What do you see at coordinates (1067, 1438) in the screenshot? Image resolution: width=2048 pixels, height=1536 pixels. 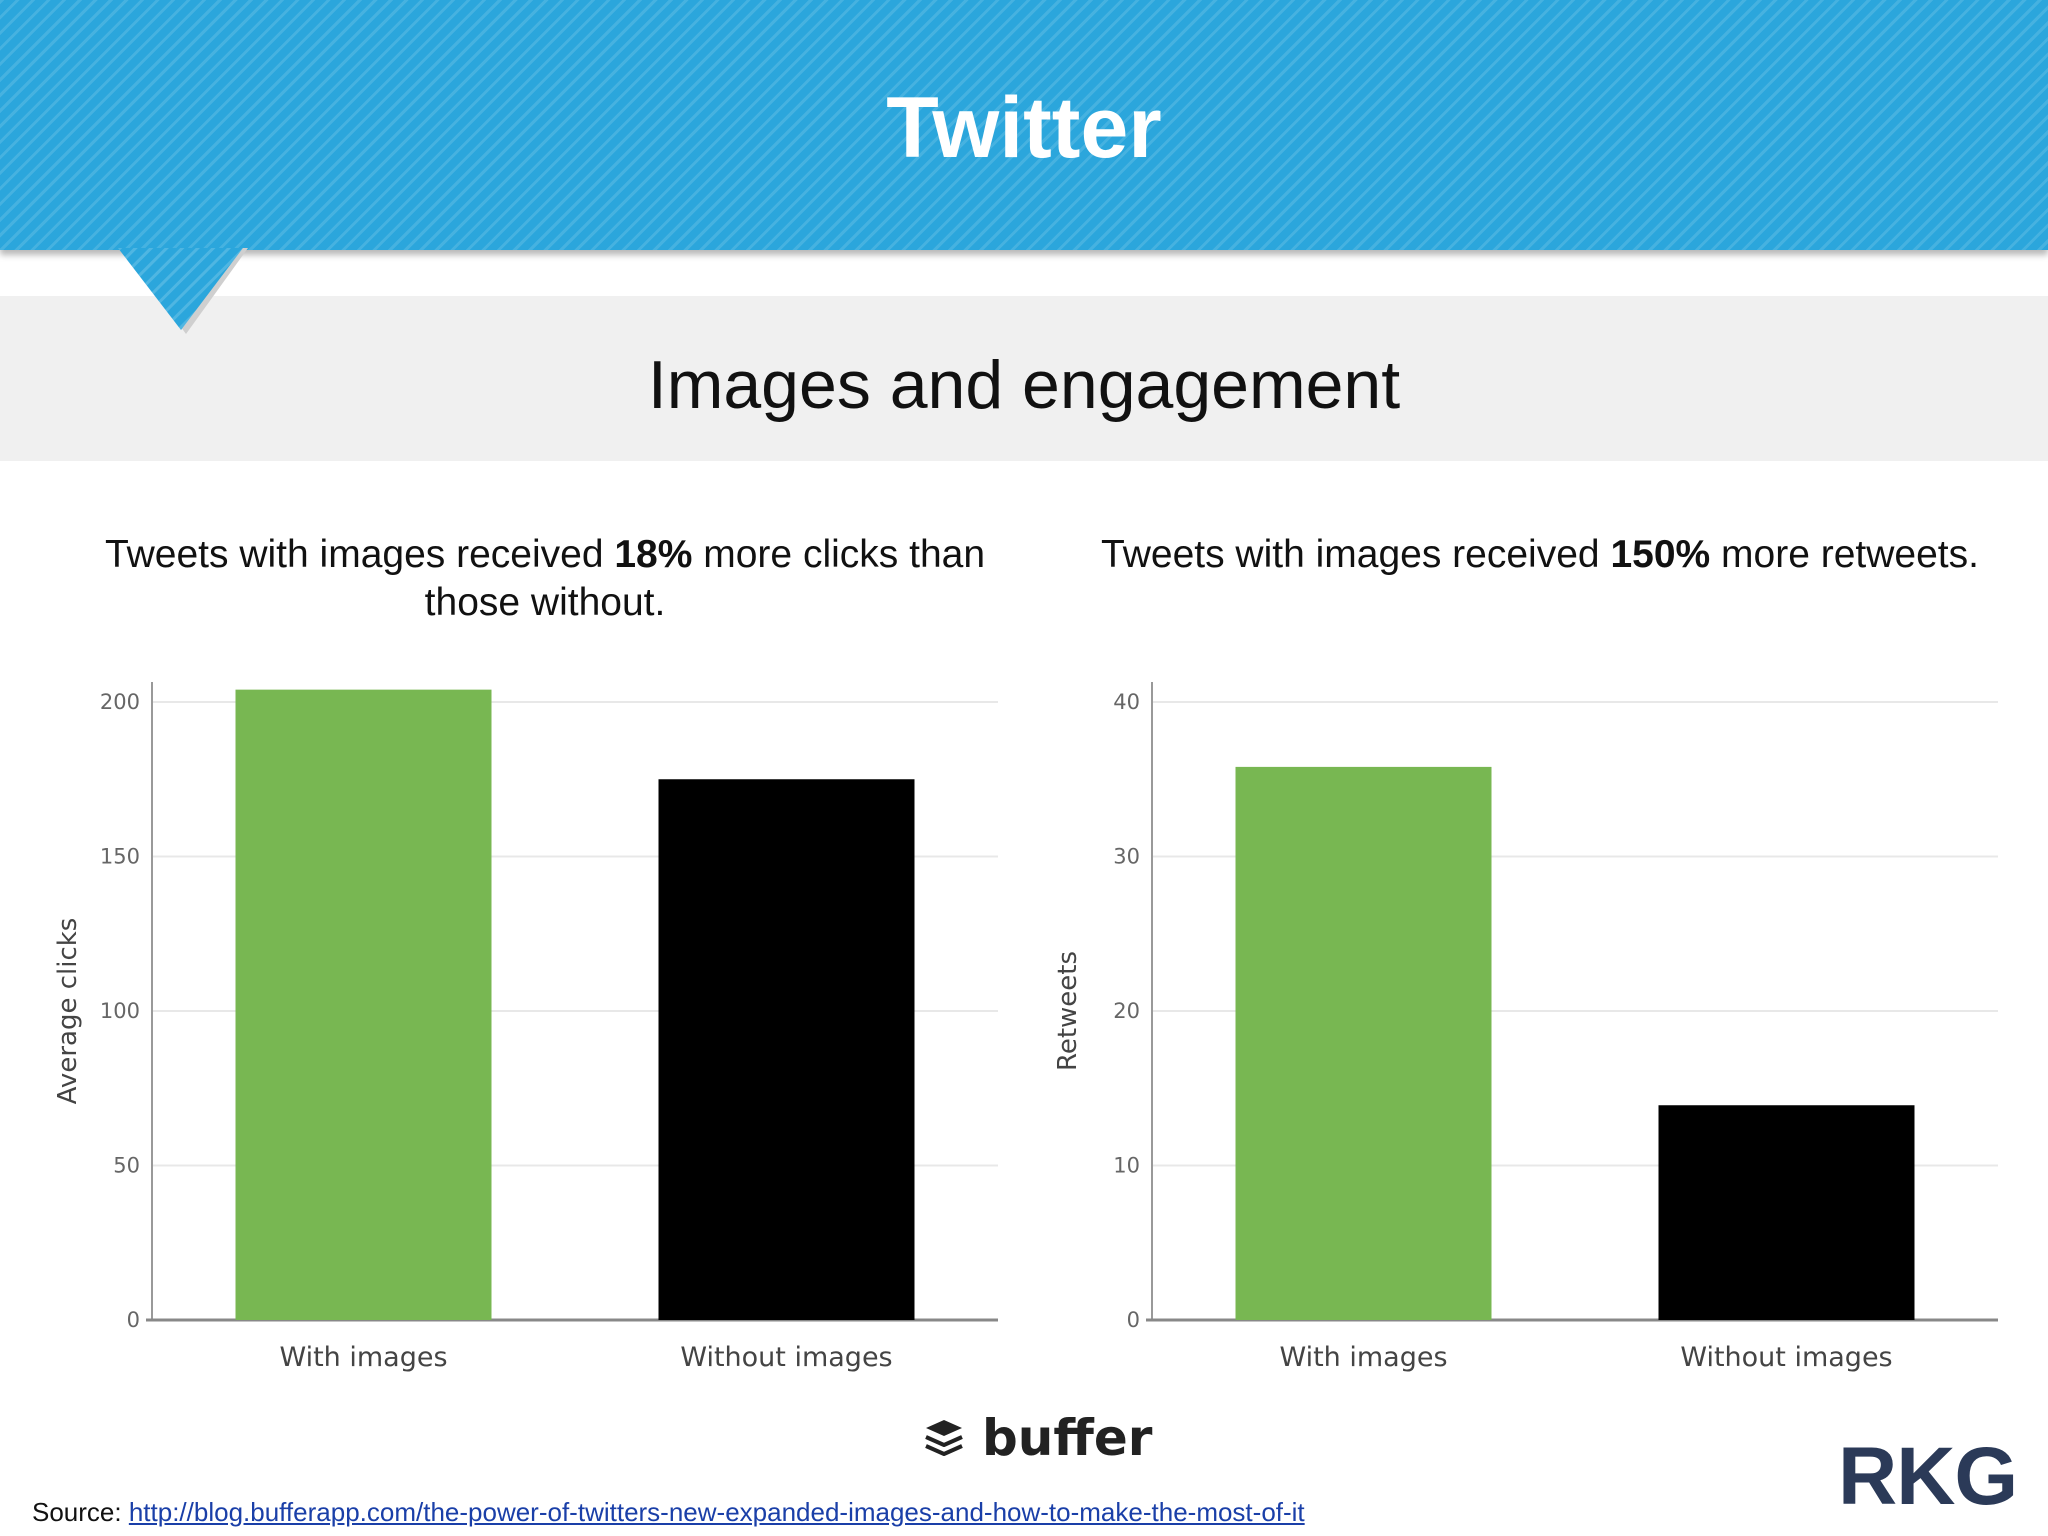 I see `buffer-wordmark: buffer` at bounding box center [1067, 1438].